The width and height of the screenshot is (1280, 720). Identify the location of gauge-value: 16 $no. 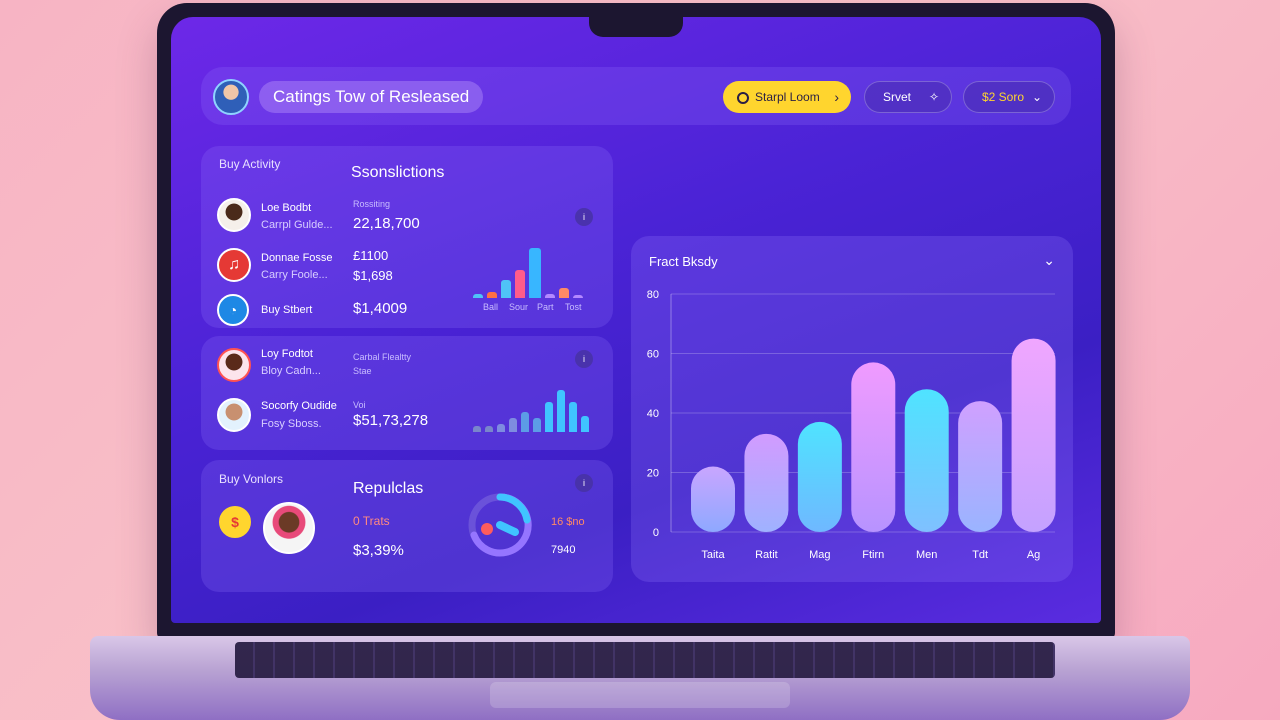
(568, 522).